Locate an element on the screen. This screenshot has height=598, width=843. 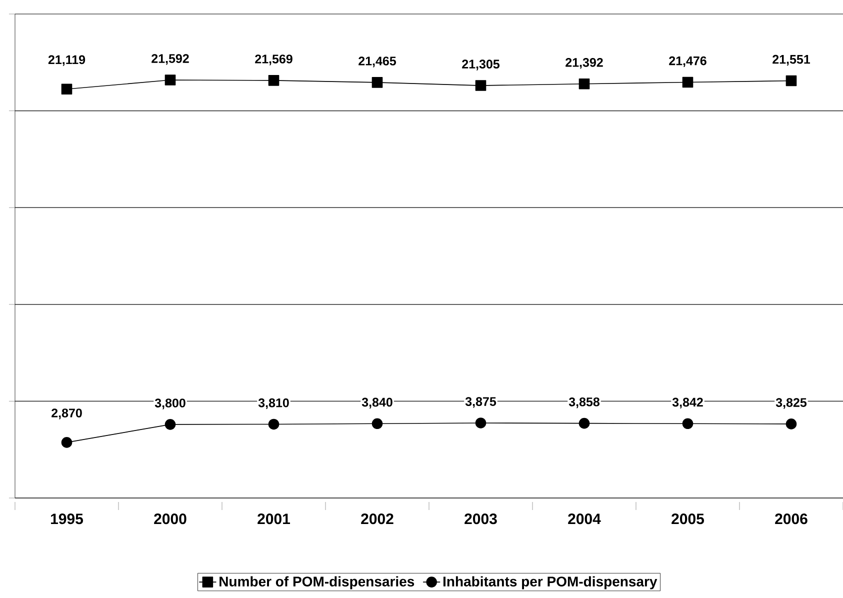
data-label: 3,858 is located at coordinates (584, 402).